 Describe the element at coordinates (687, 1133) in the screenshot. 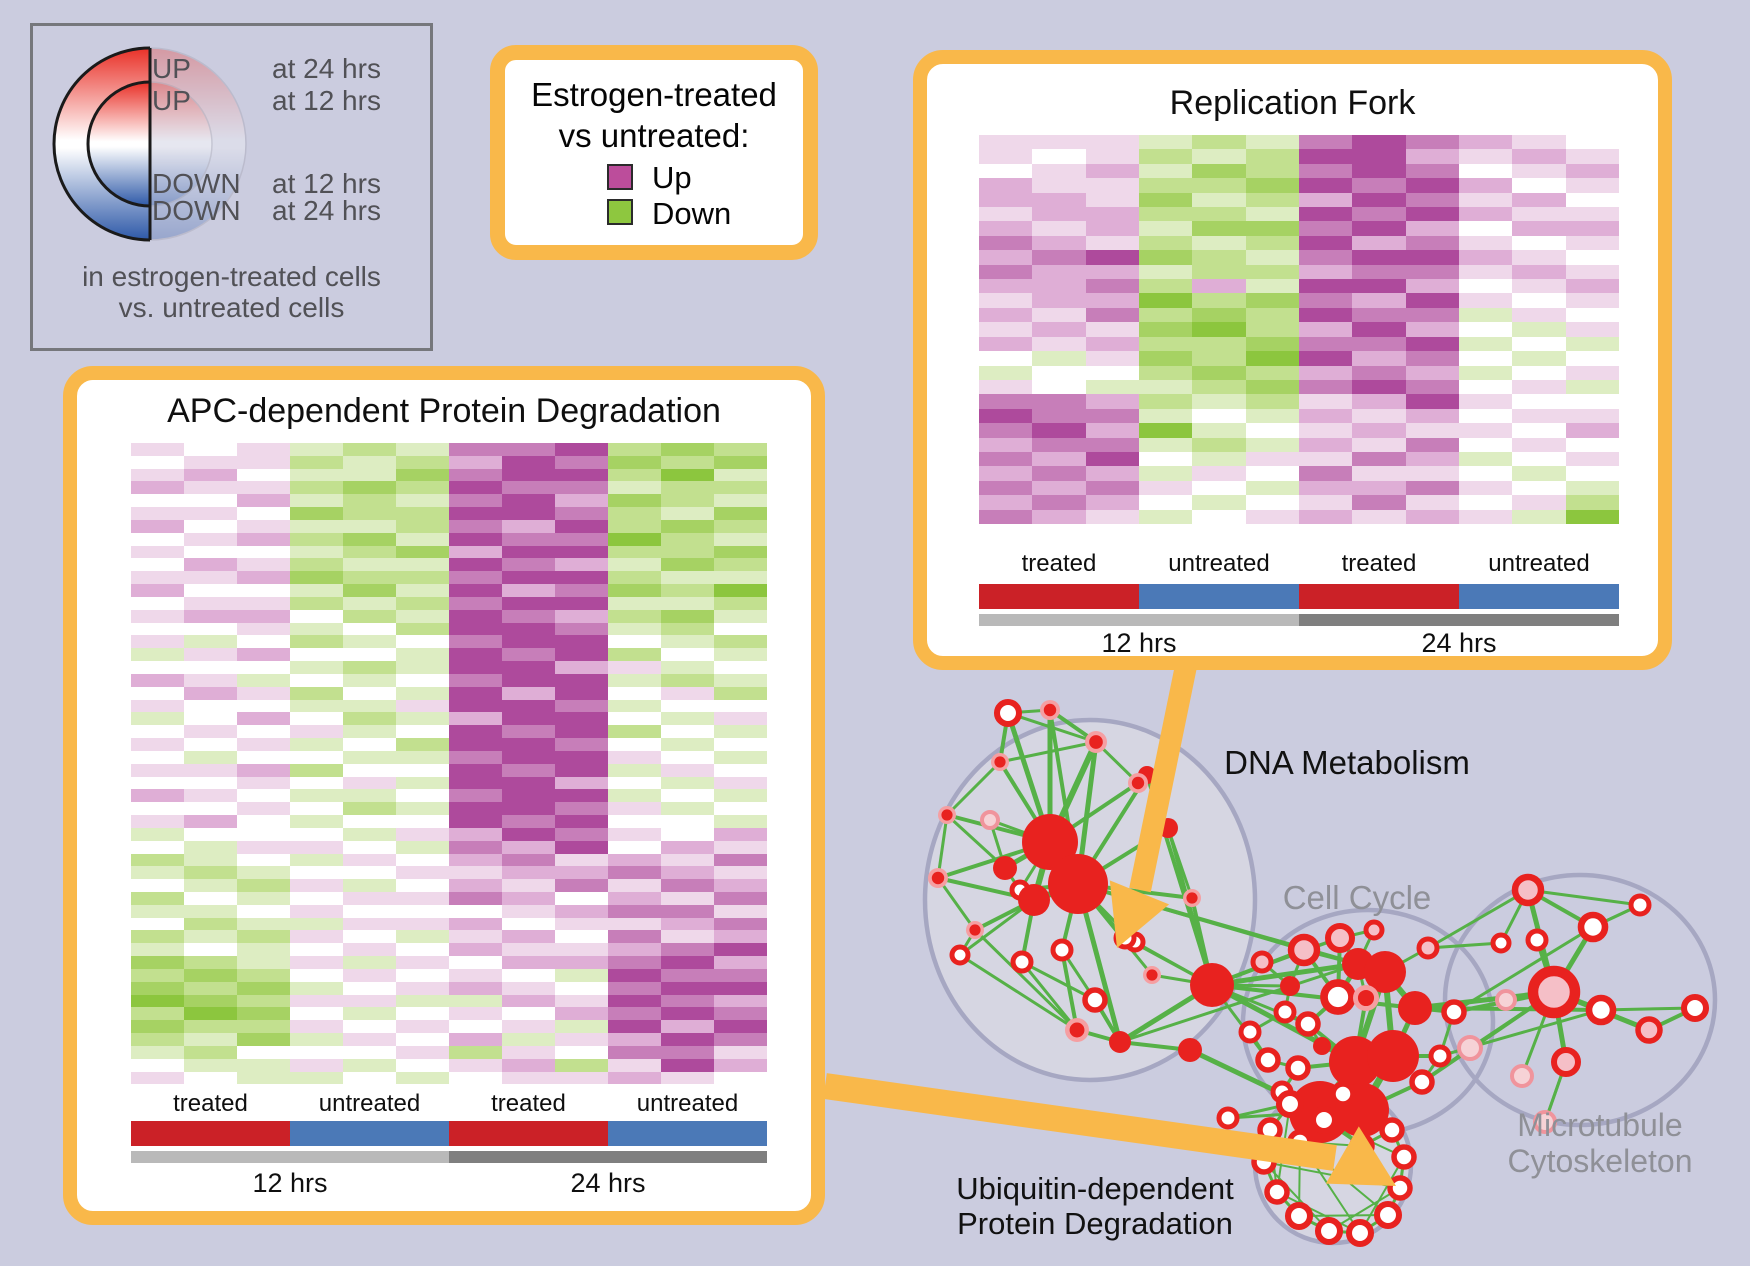

I see `condition-bar` at that location.